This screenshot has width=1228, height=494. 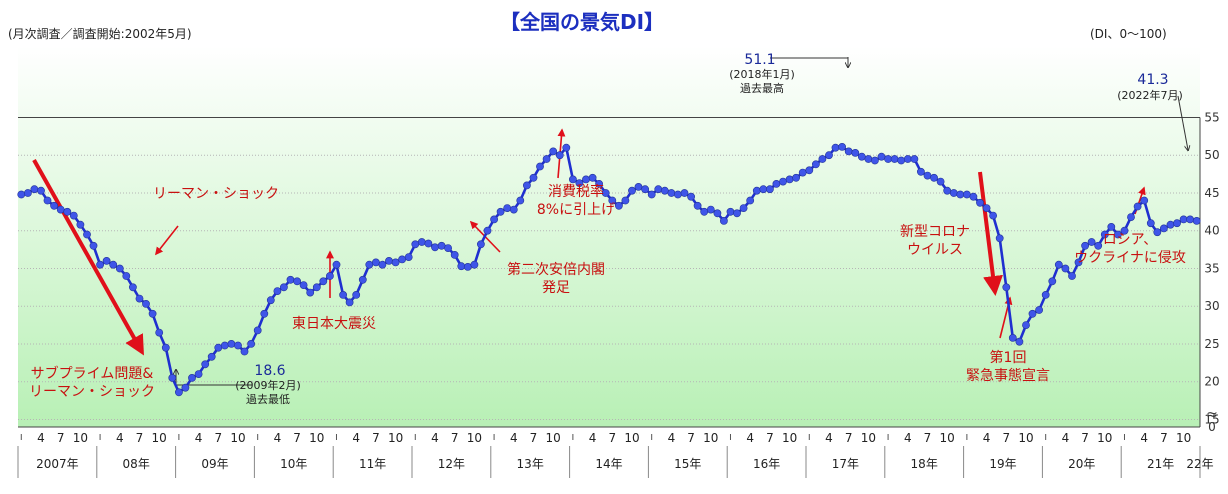 I want to click on y-tick-label: 20, so click(x=1211, y=382).